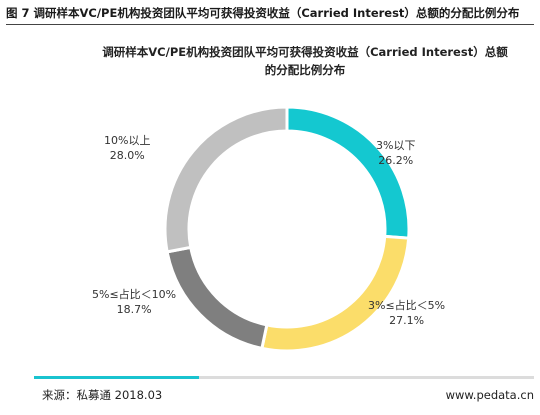  What do you see at coordinates (284, 395) in the screenshot?
I see `footer: 来源：私募通 2018.03 www.pedata.cn` at bounding box center [284, 395].